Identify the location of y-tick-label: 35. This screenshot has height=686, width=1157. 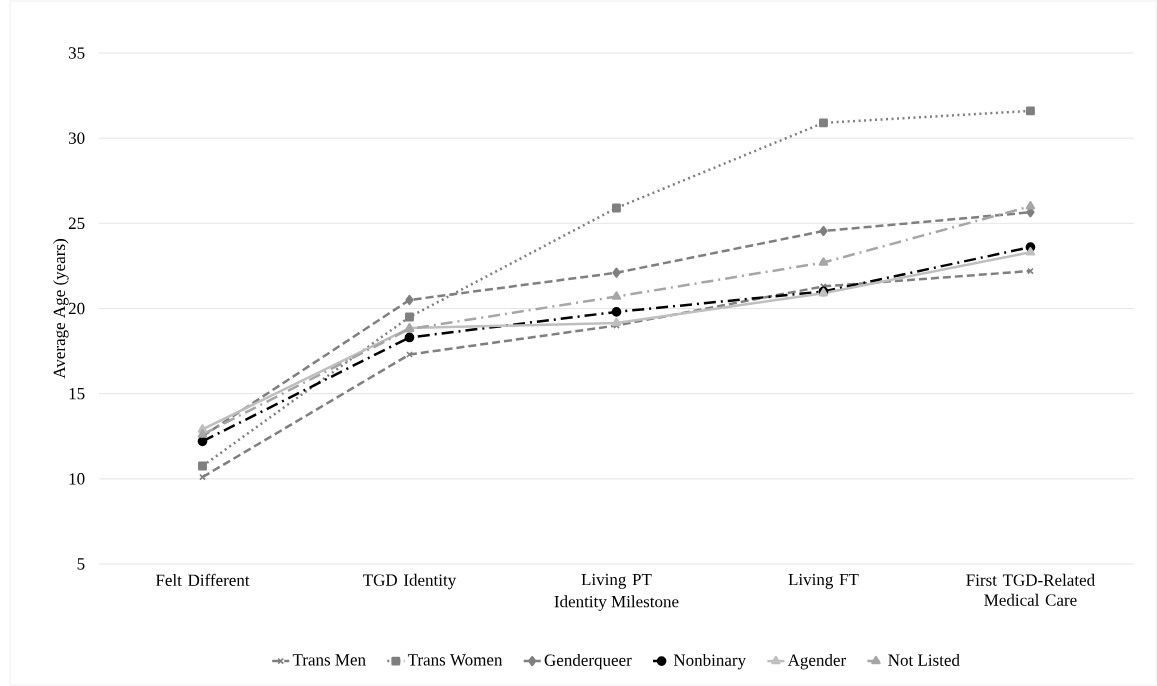
(76, 53).